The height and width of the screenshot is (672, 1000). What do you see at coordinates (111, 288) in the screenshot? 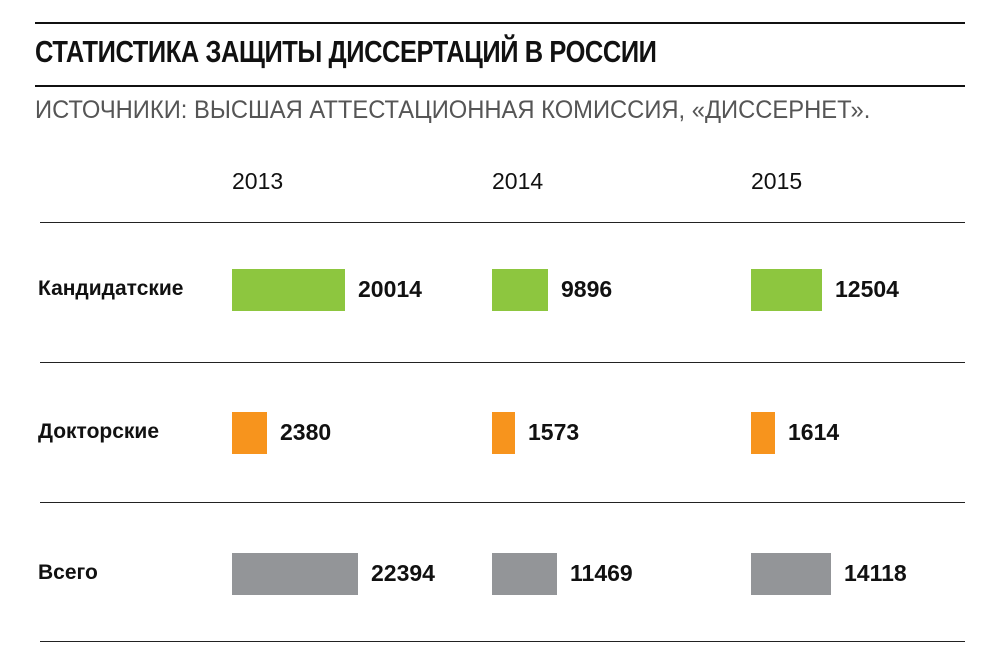
I see `series-label: Кандидатские` at bounding box center [111, 288].